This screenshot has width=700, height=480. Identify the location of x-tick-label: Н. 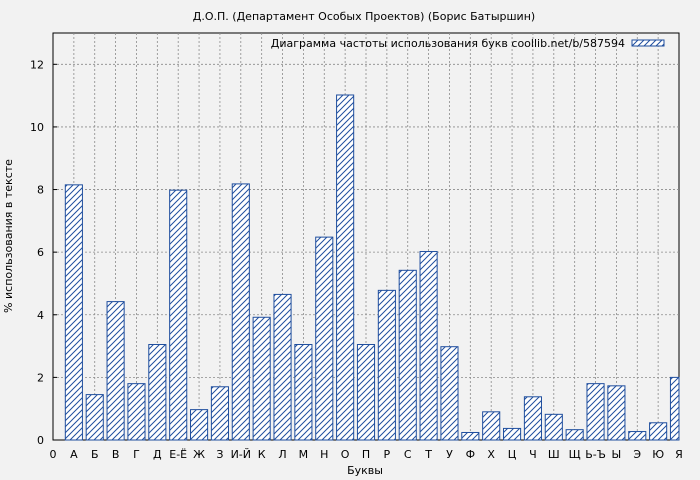
(324, 454).